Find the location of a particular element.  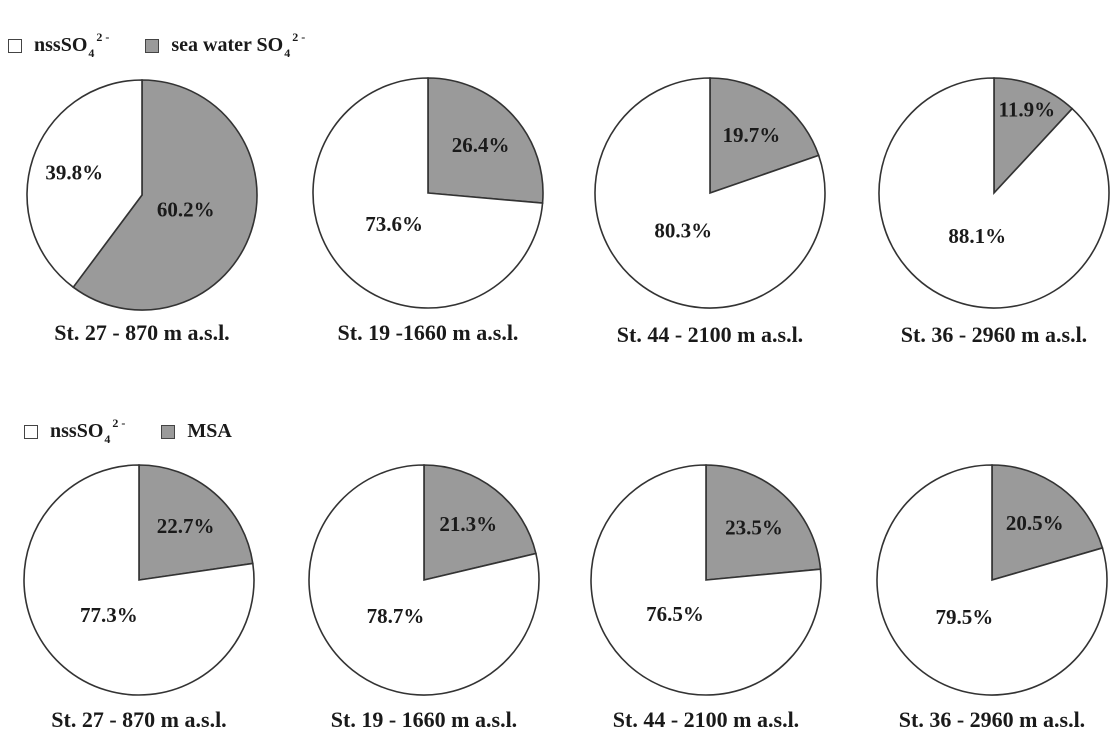

pie-chart: 19.7% 80.3% St. 44 - 2100 m a.s.l. is located at coordinates (710, 212).